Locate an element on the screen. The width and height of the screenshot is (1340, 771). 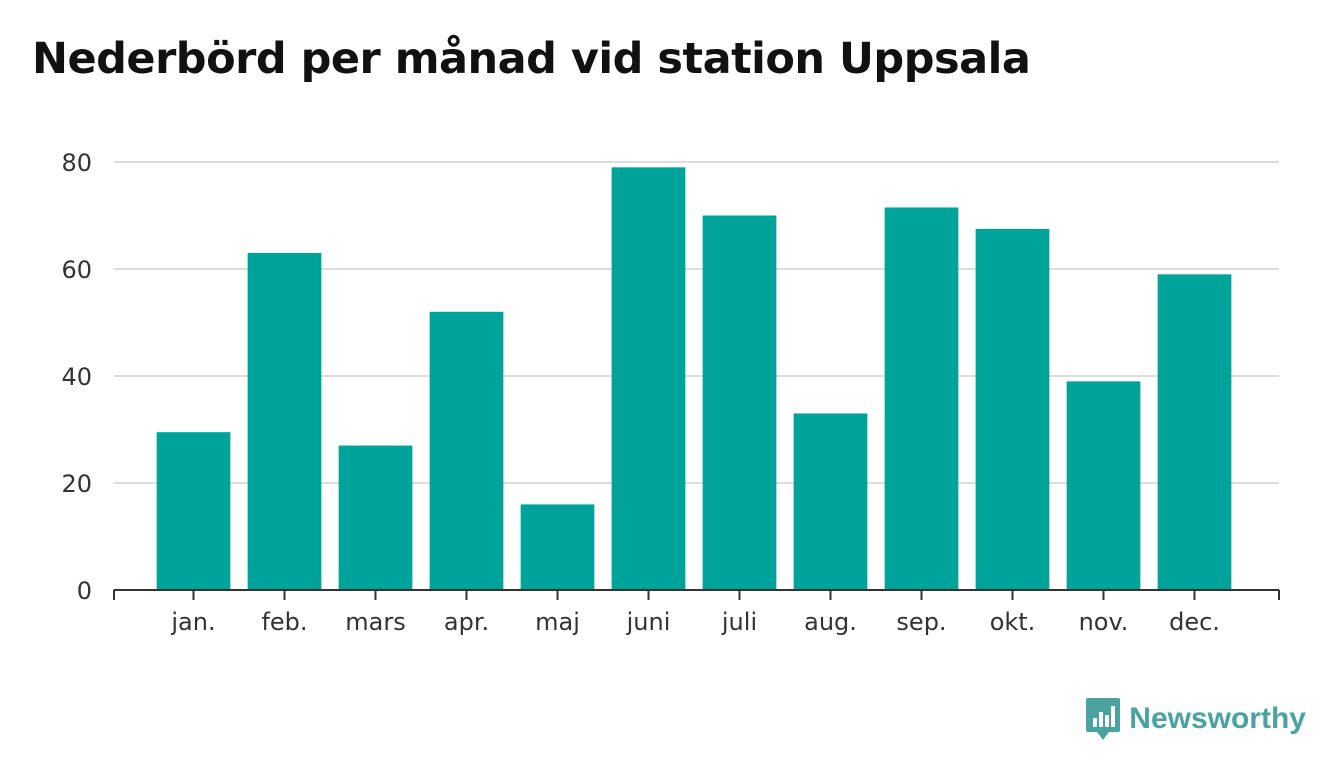
bar-juli is located at coordinates (739, 402).